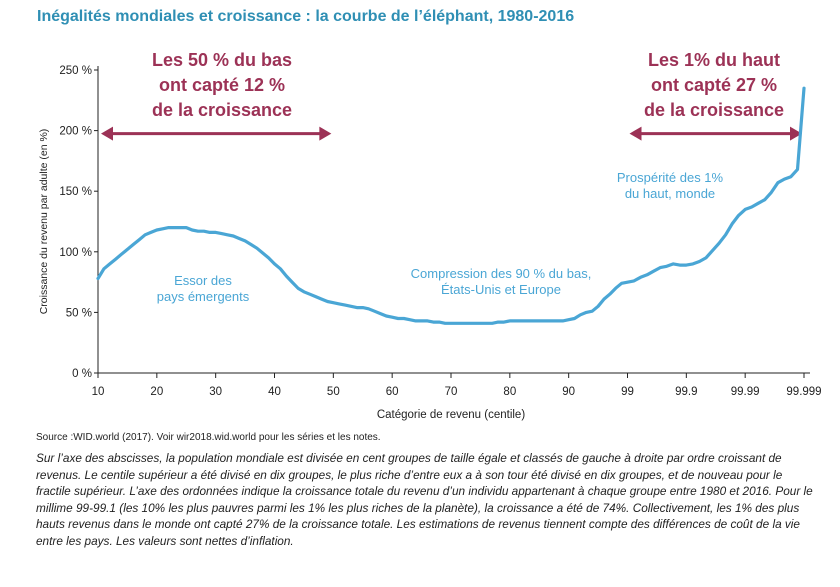  I want to click on x-tick-label: 99.99, so click(745, 392).